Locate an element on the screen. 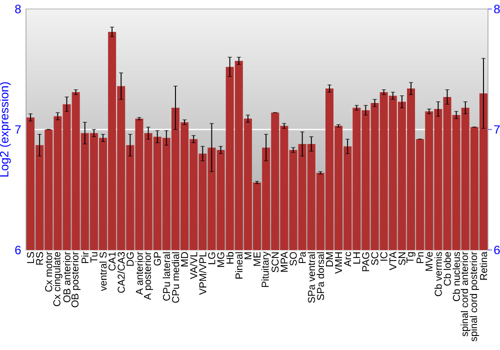 This screenshot has height=350, width=500. x-tick-label: A anterior is located at coordinates (139, 273).